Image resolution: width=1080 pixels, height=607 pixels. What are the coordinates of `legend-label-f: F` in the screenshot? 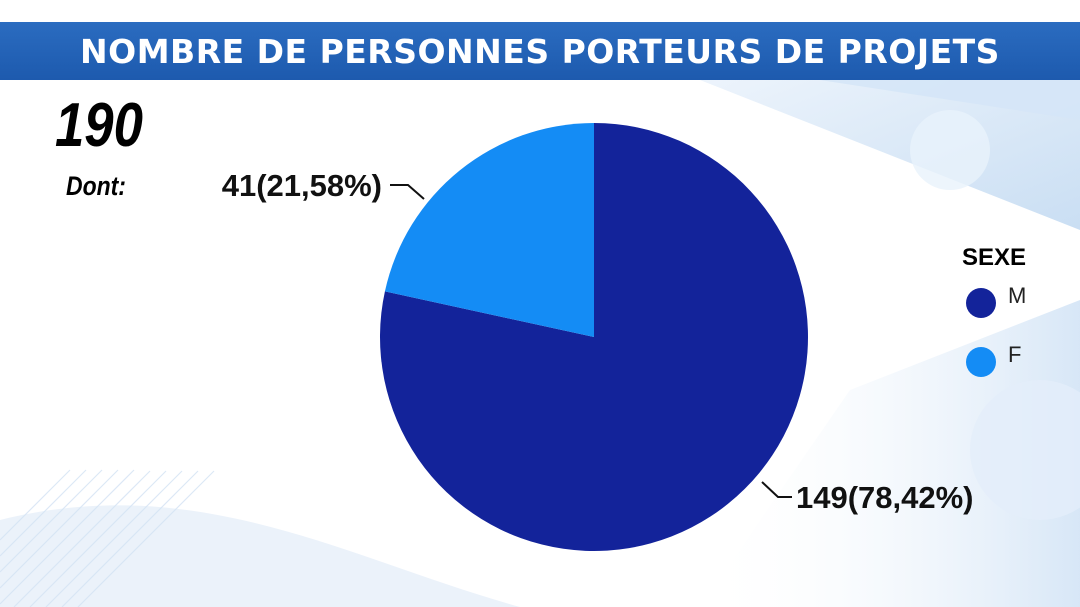 It's located at (1015, 354).